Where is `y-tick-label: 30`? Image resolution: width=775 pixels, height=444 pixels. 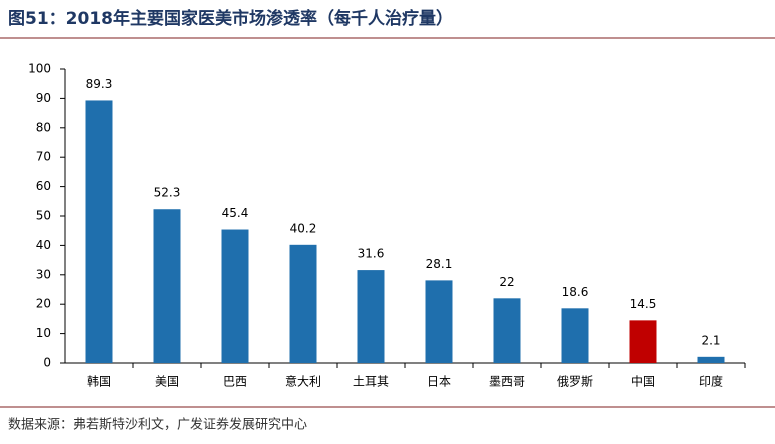 y-tick-label: 30 is located at coordinates (43, 274).